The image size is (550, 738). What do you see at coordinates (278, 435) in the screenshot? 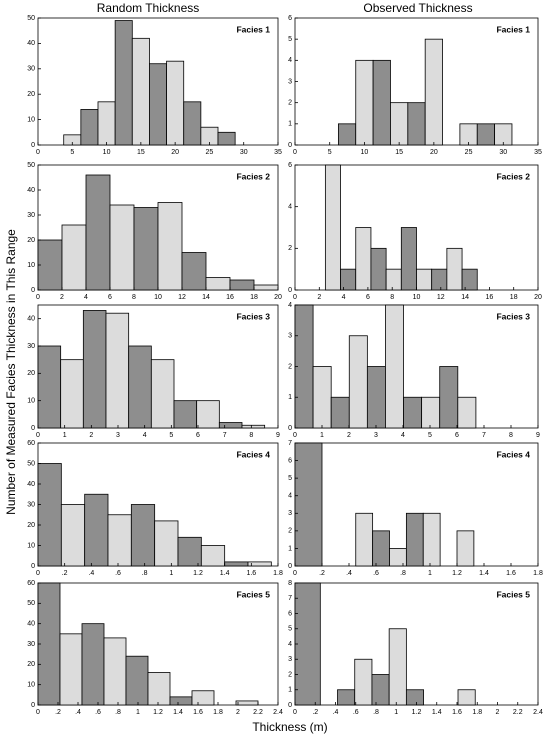
I see `x-tick-label: 9` at bounding box center [278, 435].